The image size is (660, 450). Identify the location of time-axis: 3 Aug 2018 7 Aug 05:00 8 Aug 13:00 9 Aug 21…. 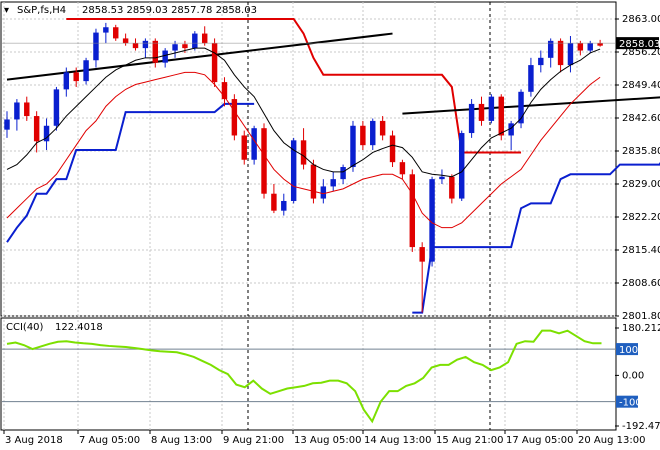
(324, 438).